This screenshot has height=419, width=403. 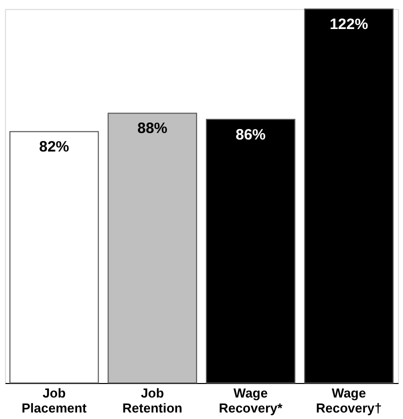 I want to click on data-label: 86%, so click(x=251, y=135).